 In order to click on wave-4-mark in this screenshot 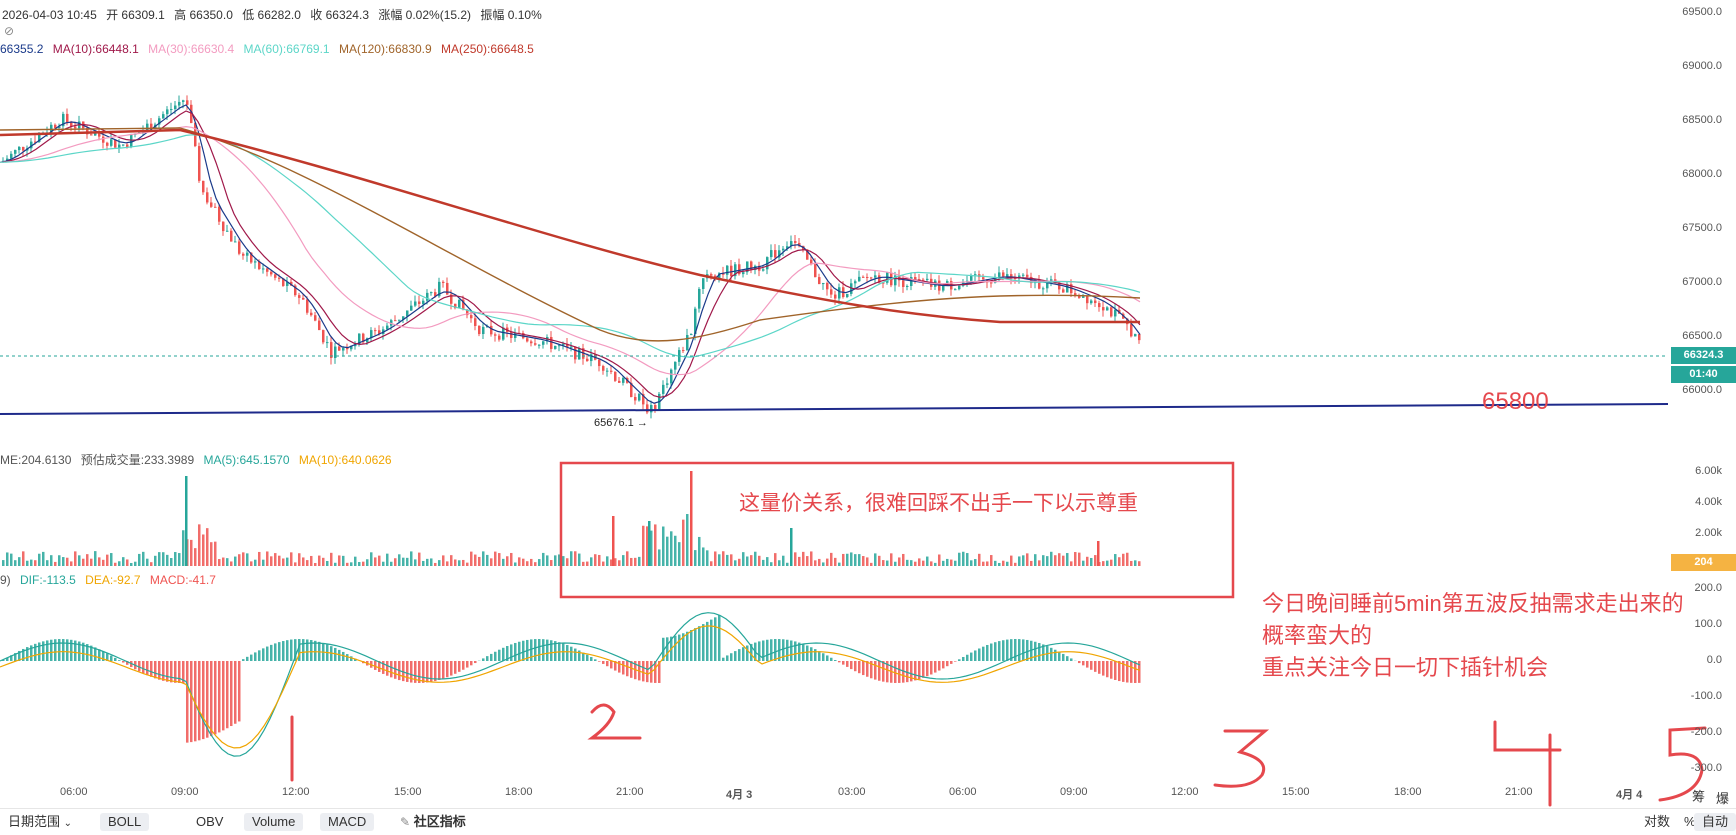, I will do `click(1527, 763)`.